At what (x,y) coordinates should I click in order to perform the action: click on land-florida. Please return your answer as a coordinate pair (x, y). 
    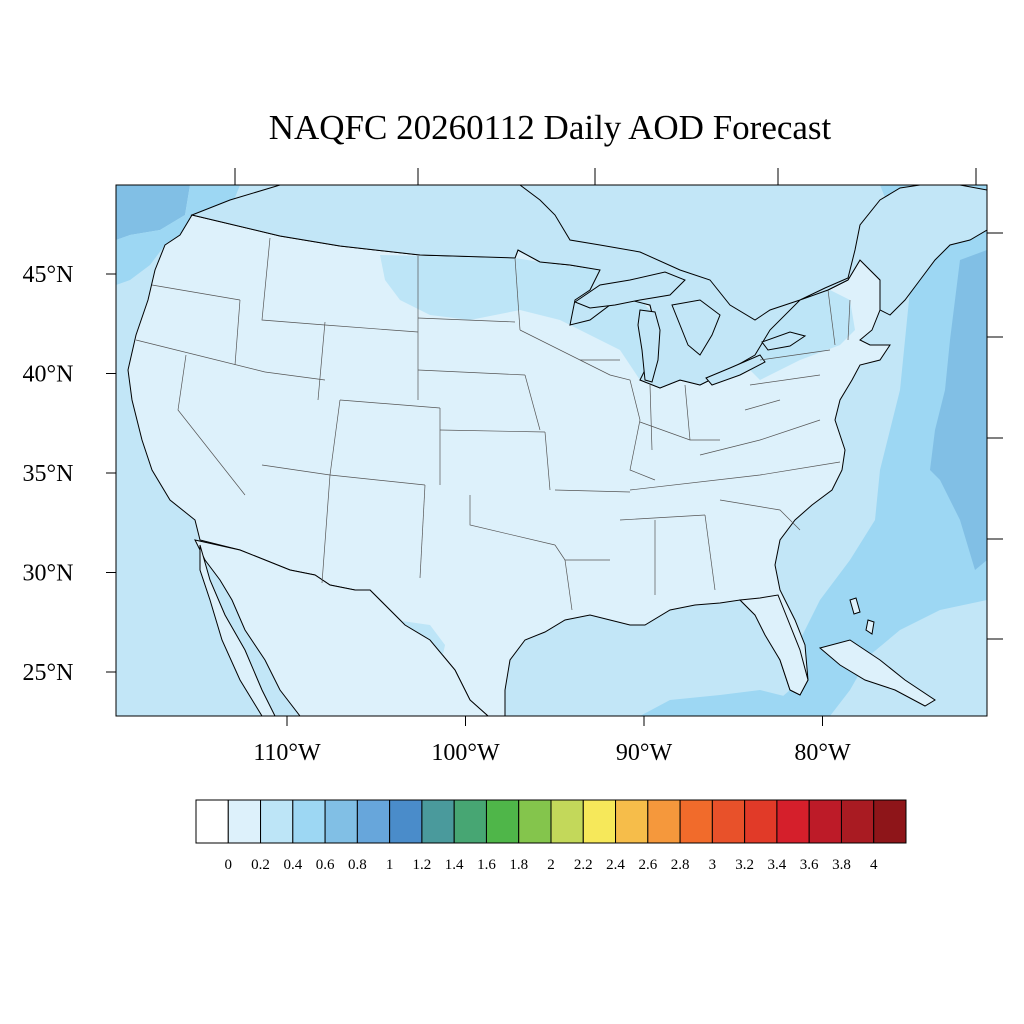
    Looking at the image, I should click on (773, 645).